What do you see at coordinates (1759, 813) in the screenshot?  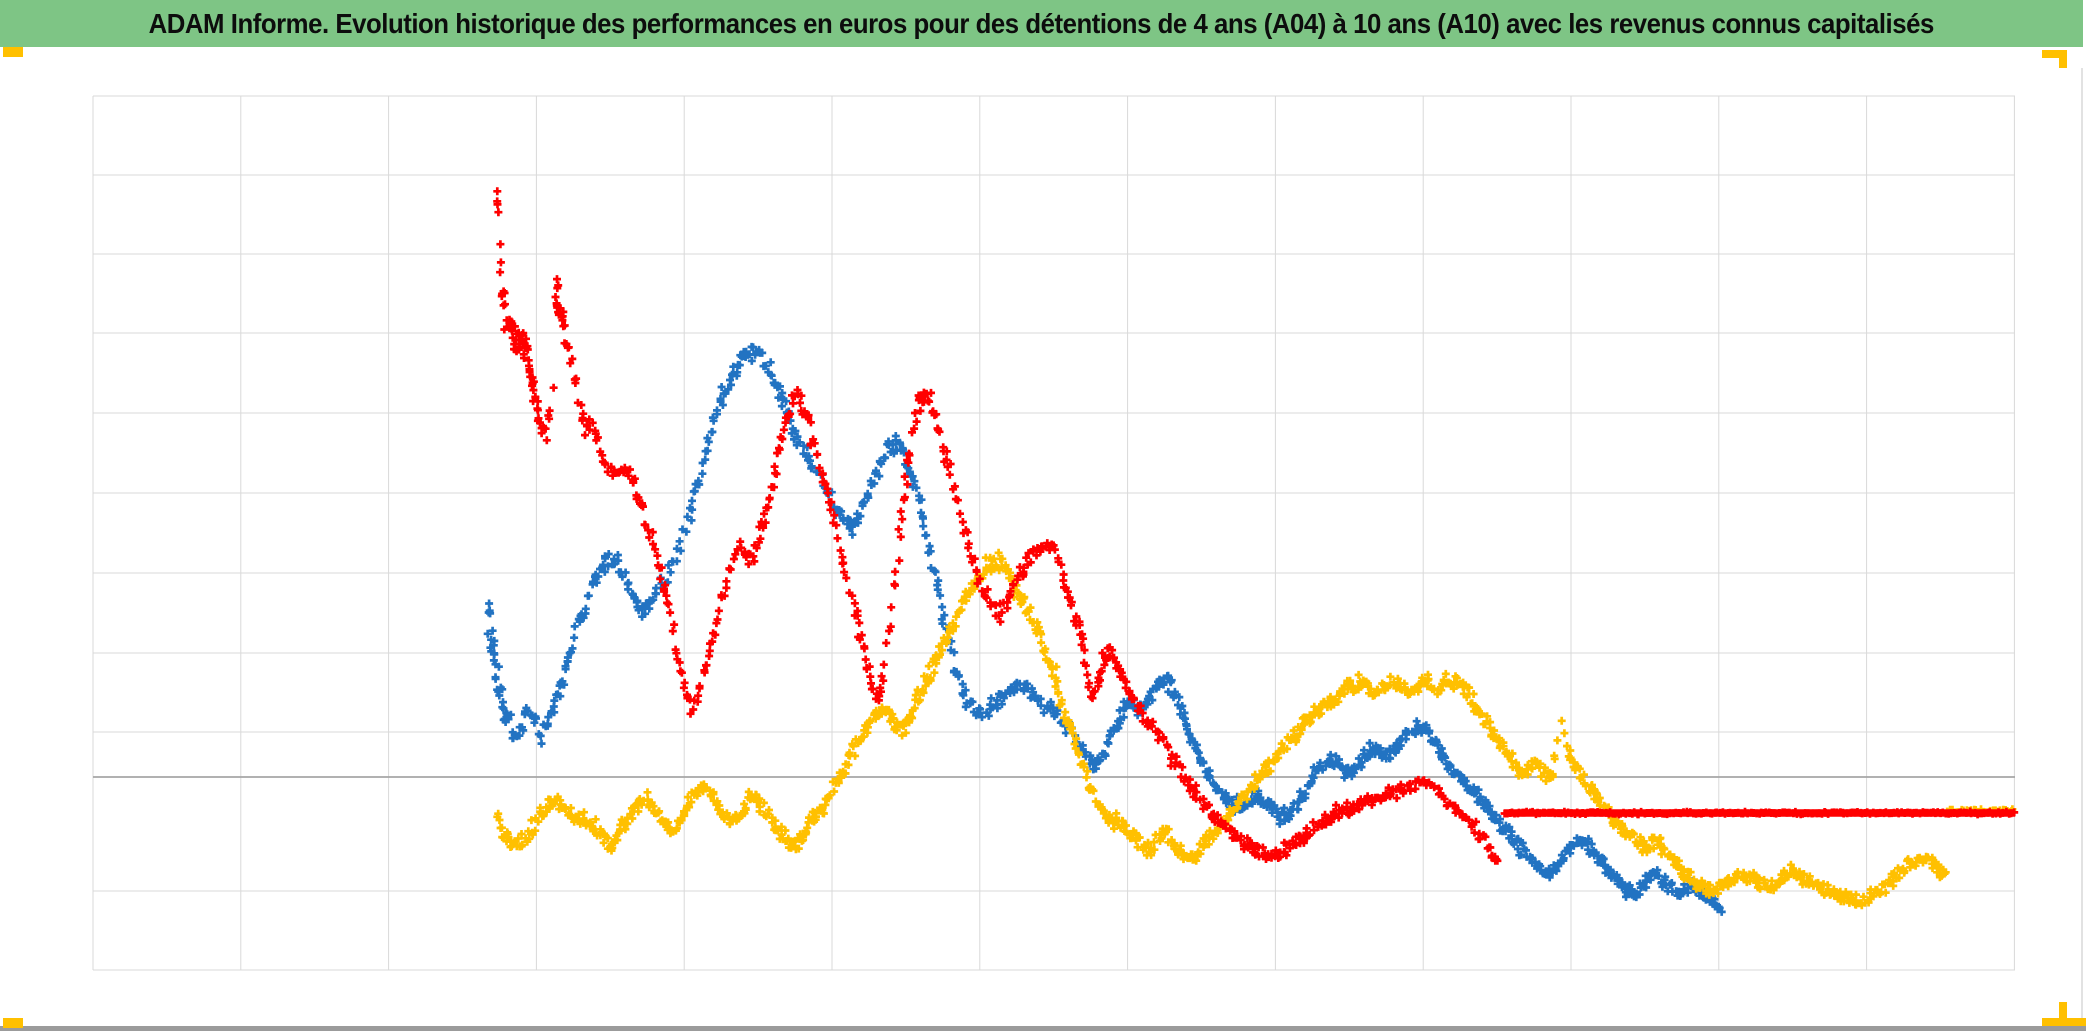 I see `red-series-flat-line` at bounding box center [1759, 813].